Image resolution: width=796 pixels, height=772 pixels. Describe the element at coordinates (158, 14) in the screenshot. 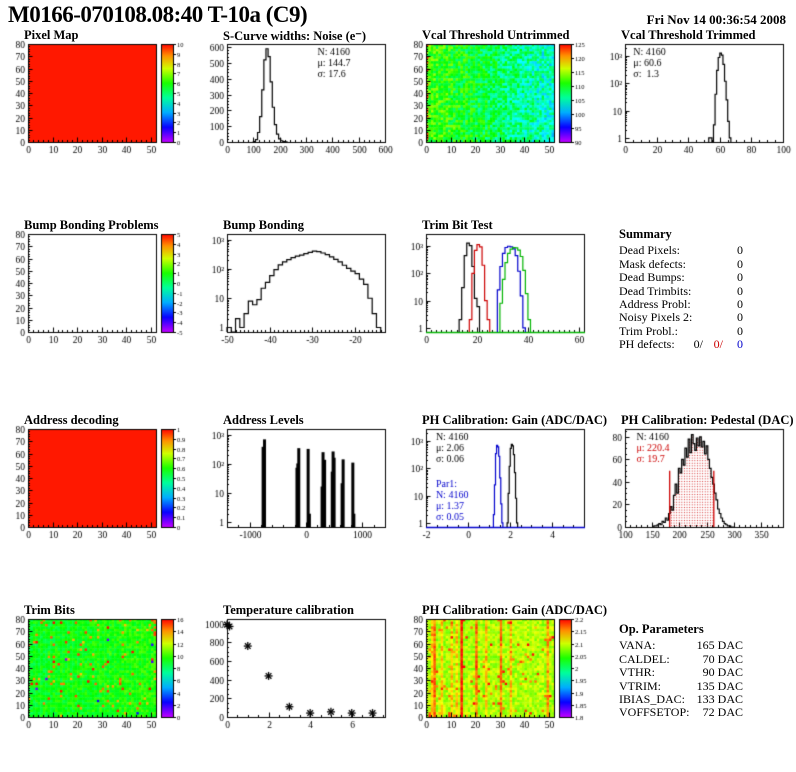

I see `page-title: M0166-070108.08:40 T-10a (C9)` at that location.